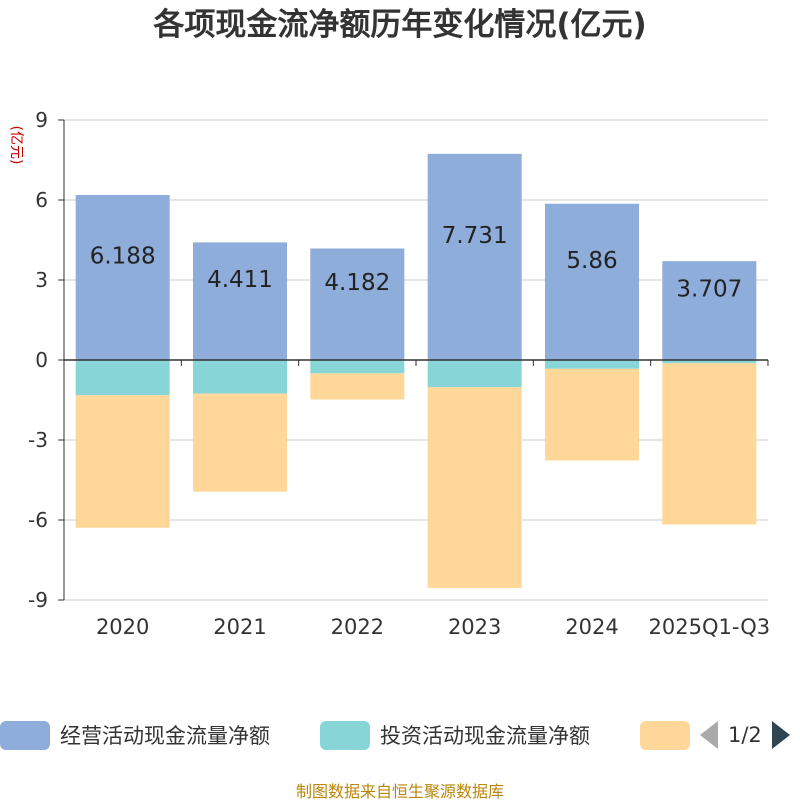 The width and height of the screenshot is (800, 802). What do you see at coordinates (709, 735) in the screenshot?
I see `legend-prev-page-icon` at bounding box center [709, 735].